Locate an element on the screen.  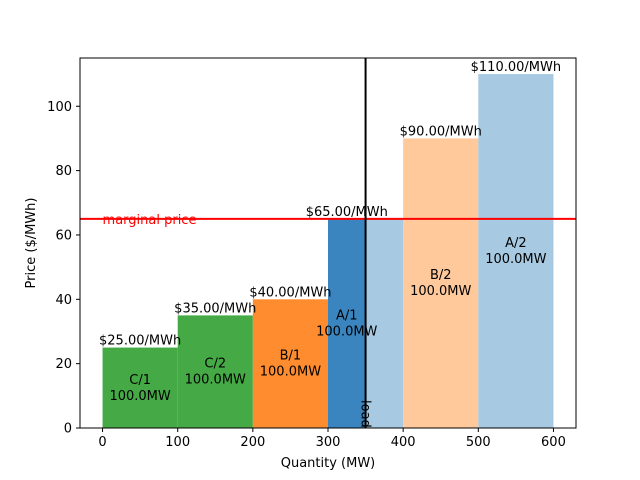
price-label-5: $90.00/MWh is located at coordinates (441, 131).